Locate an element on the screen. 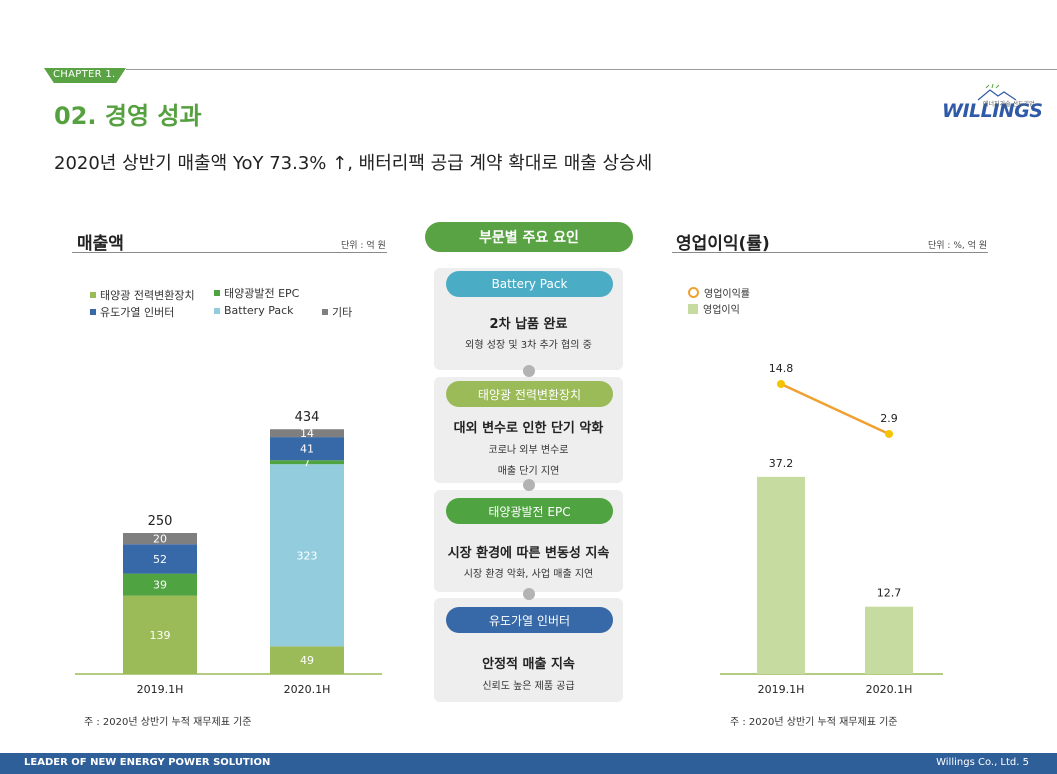 The image size is (1057, 774). factor-desc: 코로나 외부 변수로 is located at coordinates (528, 450).